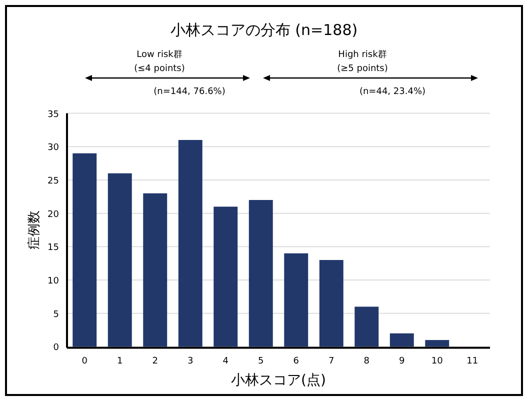 The image size is (528, 401). What do you see at coordinates (278, 380) in the screenshot?
I see `x-axis-title: 小林スコア(点)` at bounding box center [278, 380].